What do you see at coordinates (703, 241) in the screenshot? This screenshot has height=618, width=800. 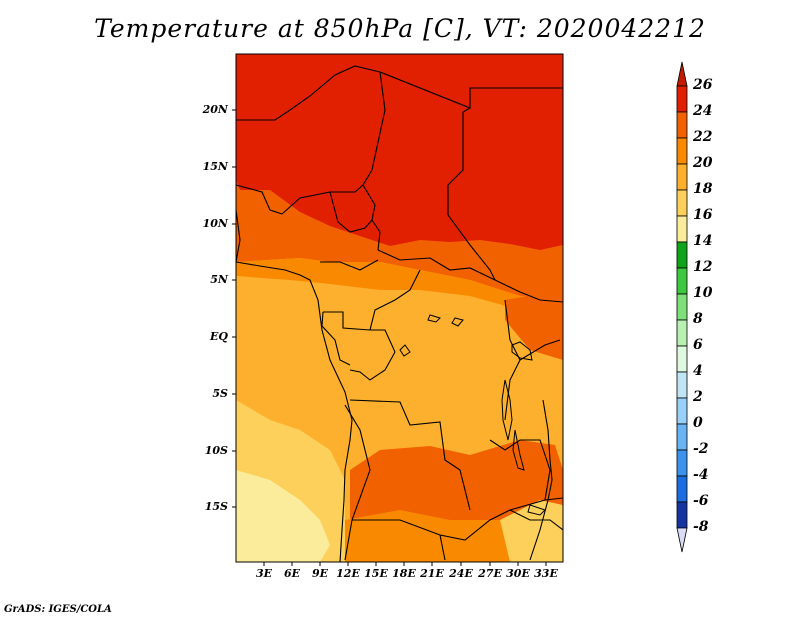 I see `colorbar-label: 14` at bounding box center [703, 241].